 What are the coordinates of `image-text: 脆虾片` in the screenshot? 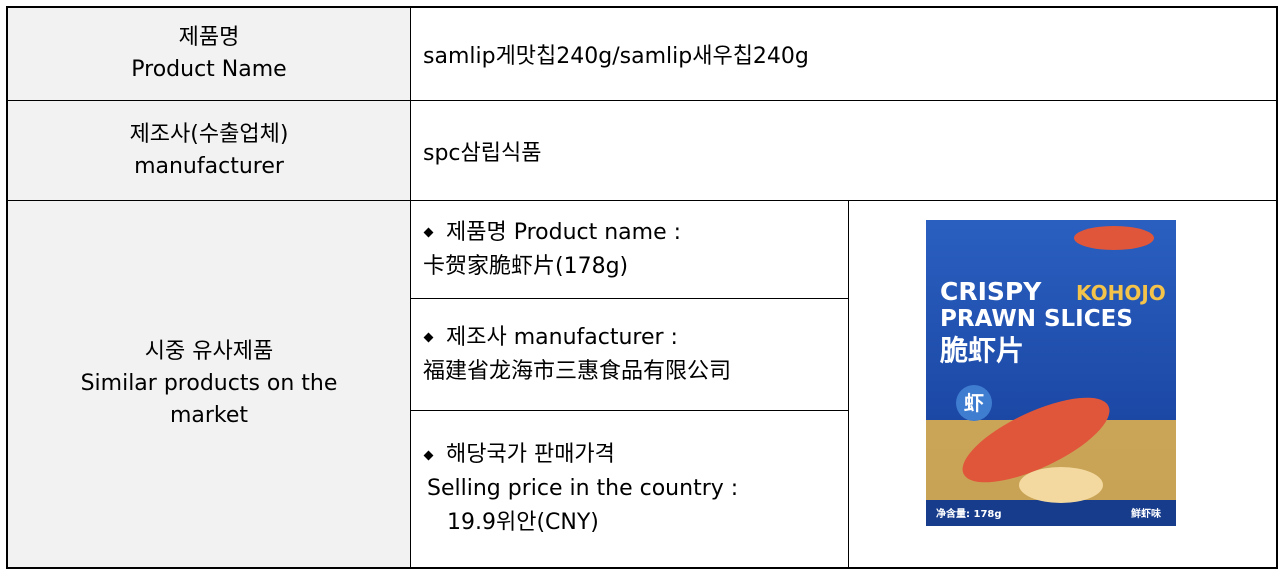 It's located at (981, 350).